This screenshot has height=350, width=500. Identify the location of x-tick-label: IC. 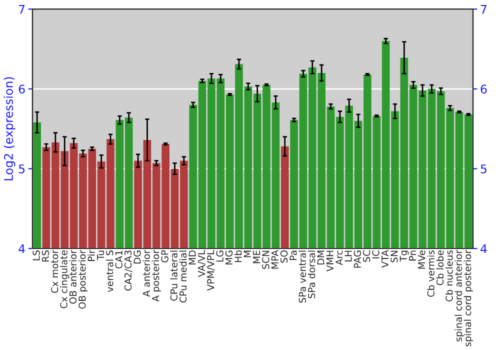
(376, 254).